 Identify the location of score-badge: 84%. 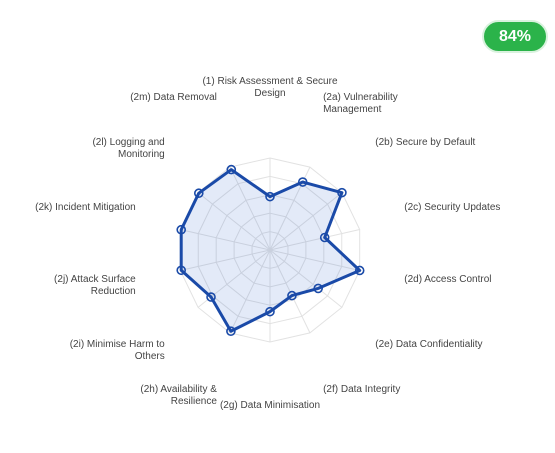
(515, 36).